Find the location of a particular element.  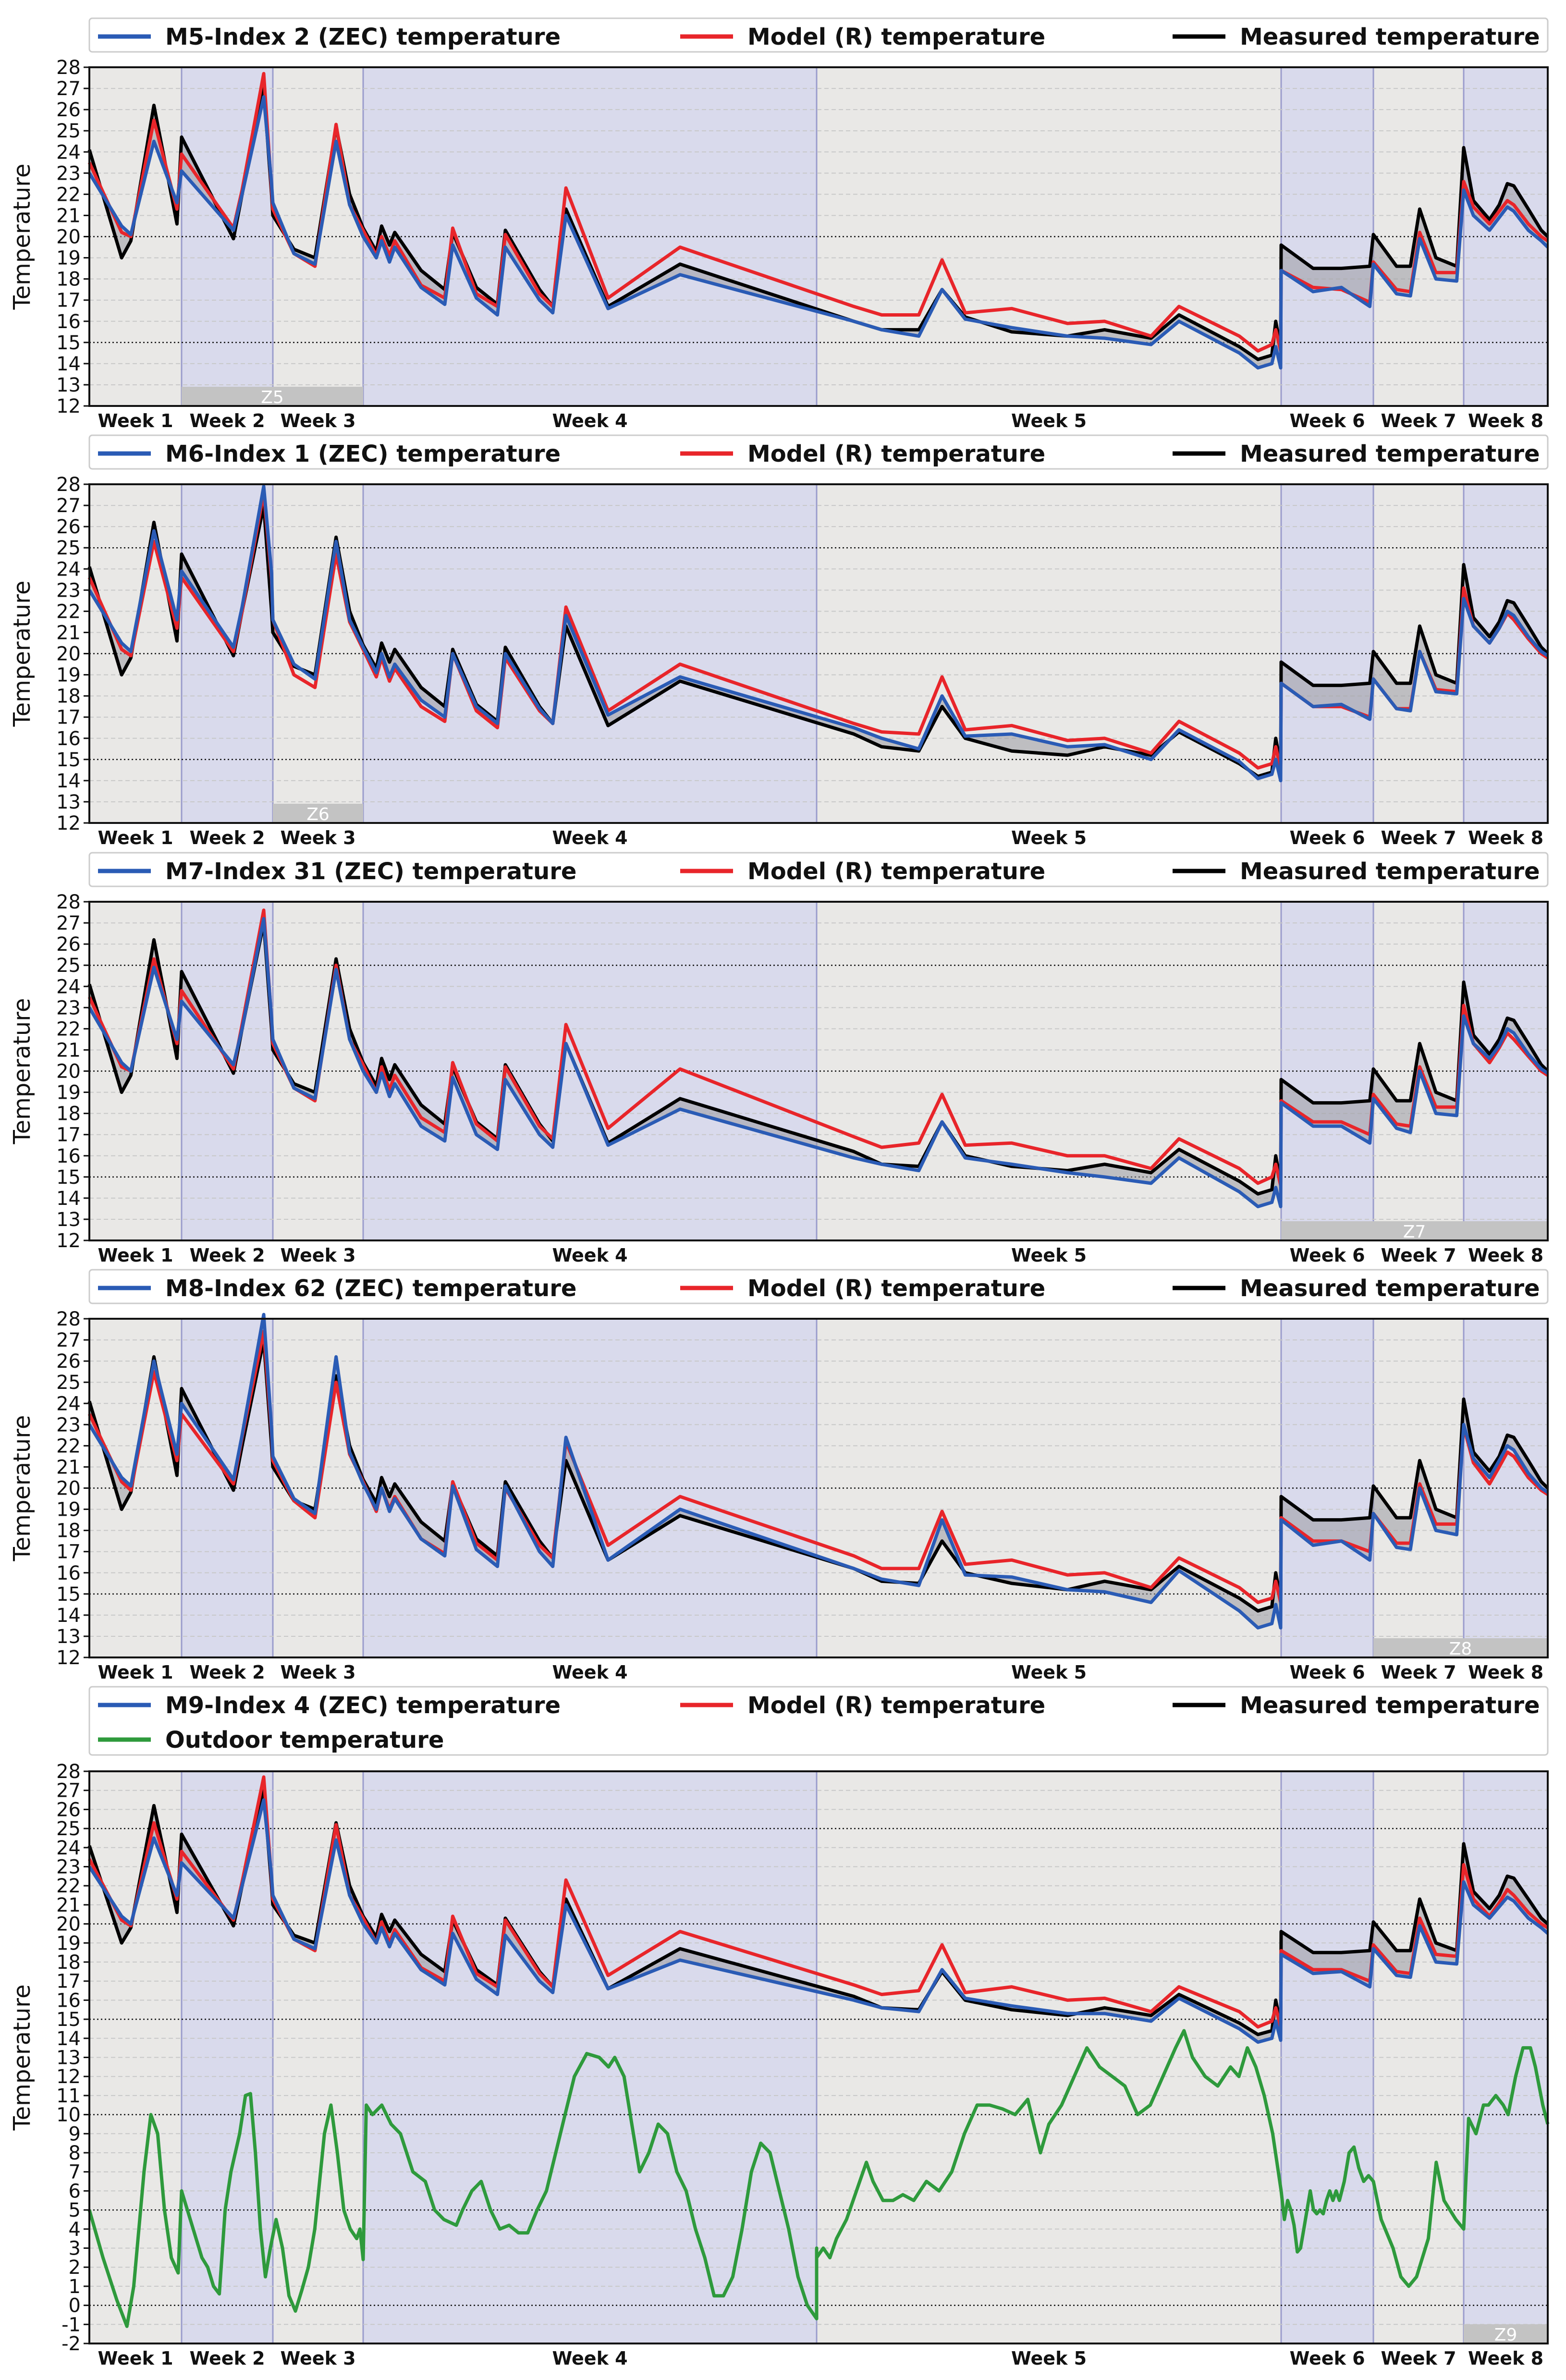

y-tick-label: 9 is located at coordinates (75, 2134).